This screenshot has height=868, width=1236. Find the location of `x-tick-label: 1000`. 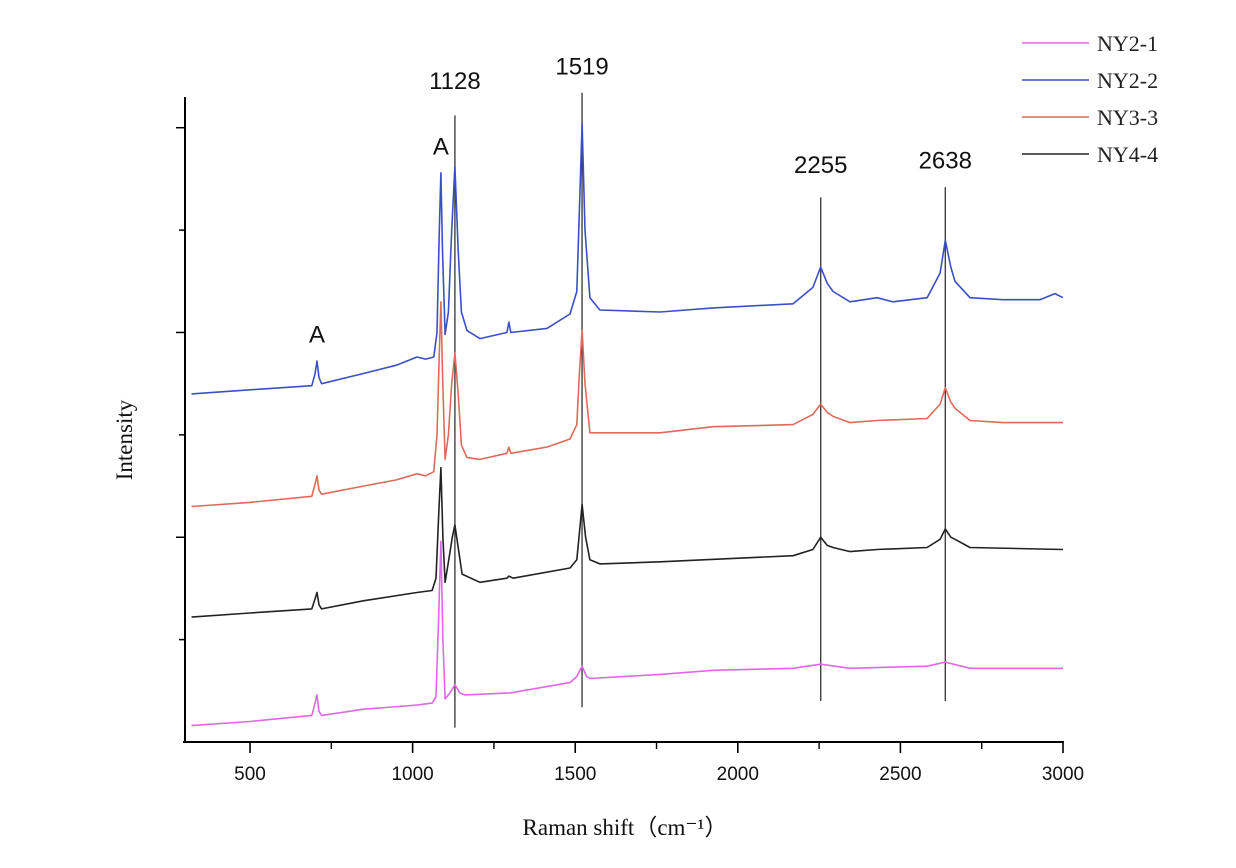

x-tick-label: 1000 is located at coordinates (412, 774).